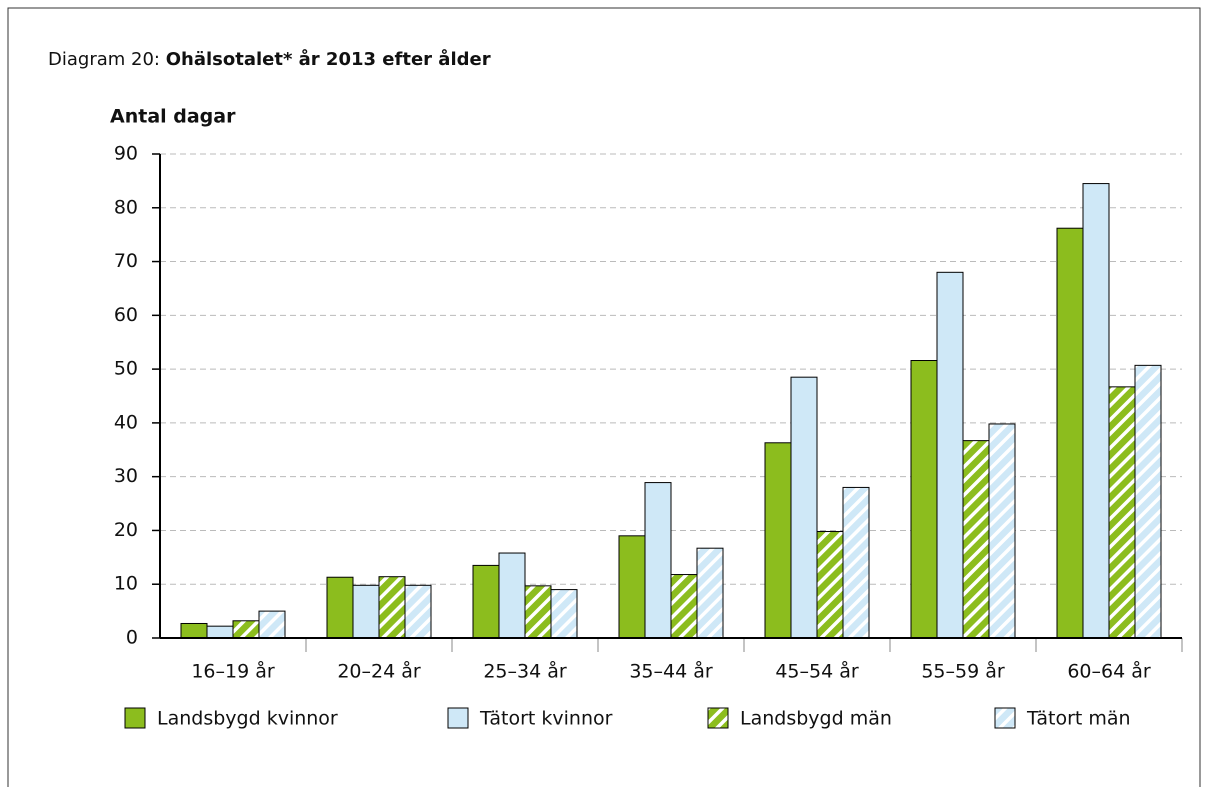  What do you see at coordinates (126, 154) in the screenshot?
I see `y-tick-label: 90` at bounding box center [126, 154].